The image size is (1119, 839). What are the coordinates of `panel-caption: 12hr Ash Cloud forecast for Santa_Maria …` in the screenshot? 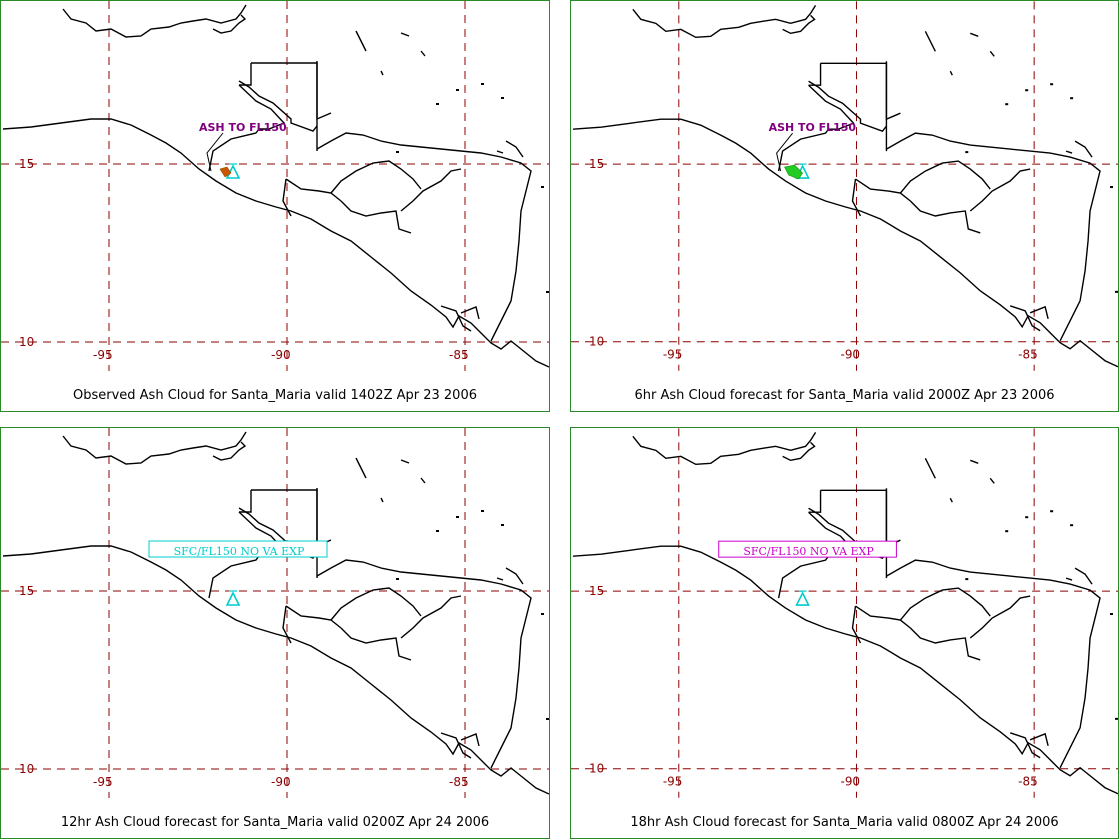 It's located at (275, 822).